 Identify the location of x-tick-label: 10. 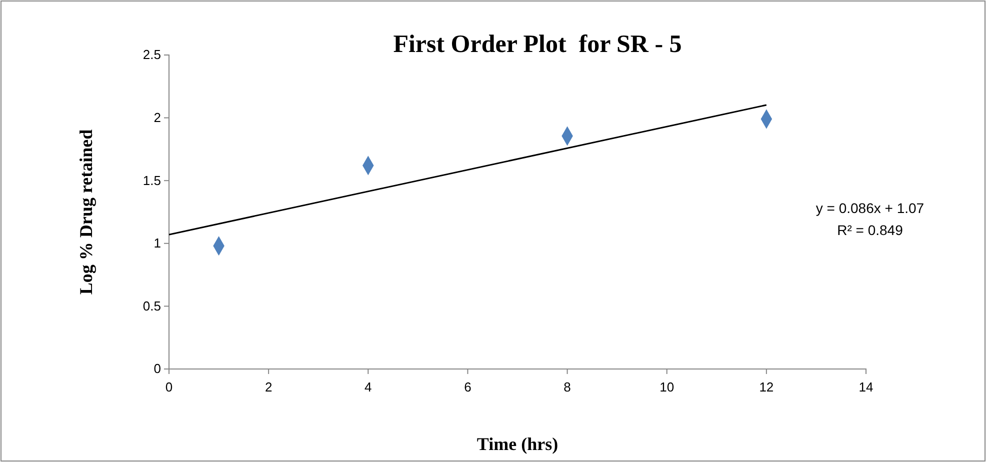
(667, 386).